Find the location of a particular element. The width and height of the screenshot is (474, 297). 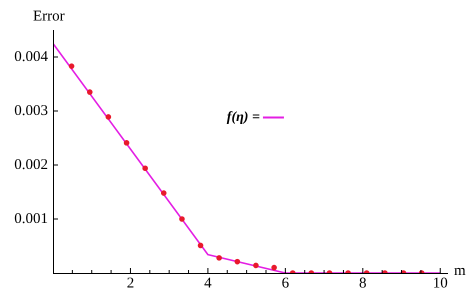

x-tick-label: 2 is located at coordinates (130, 283).